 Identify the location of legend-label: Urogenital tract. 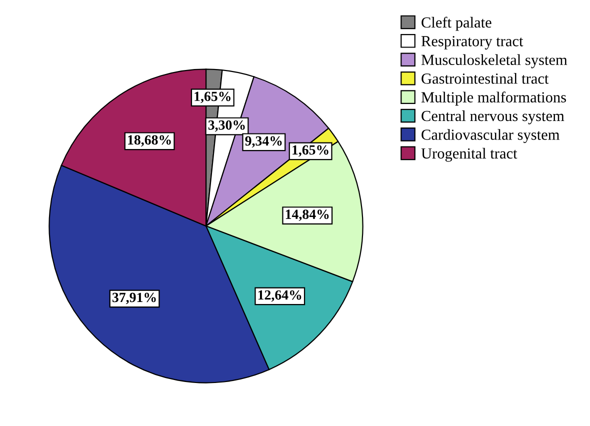
(469, 155).